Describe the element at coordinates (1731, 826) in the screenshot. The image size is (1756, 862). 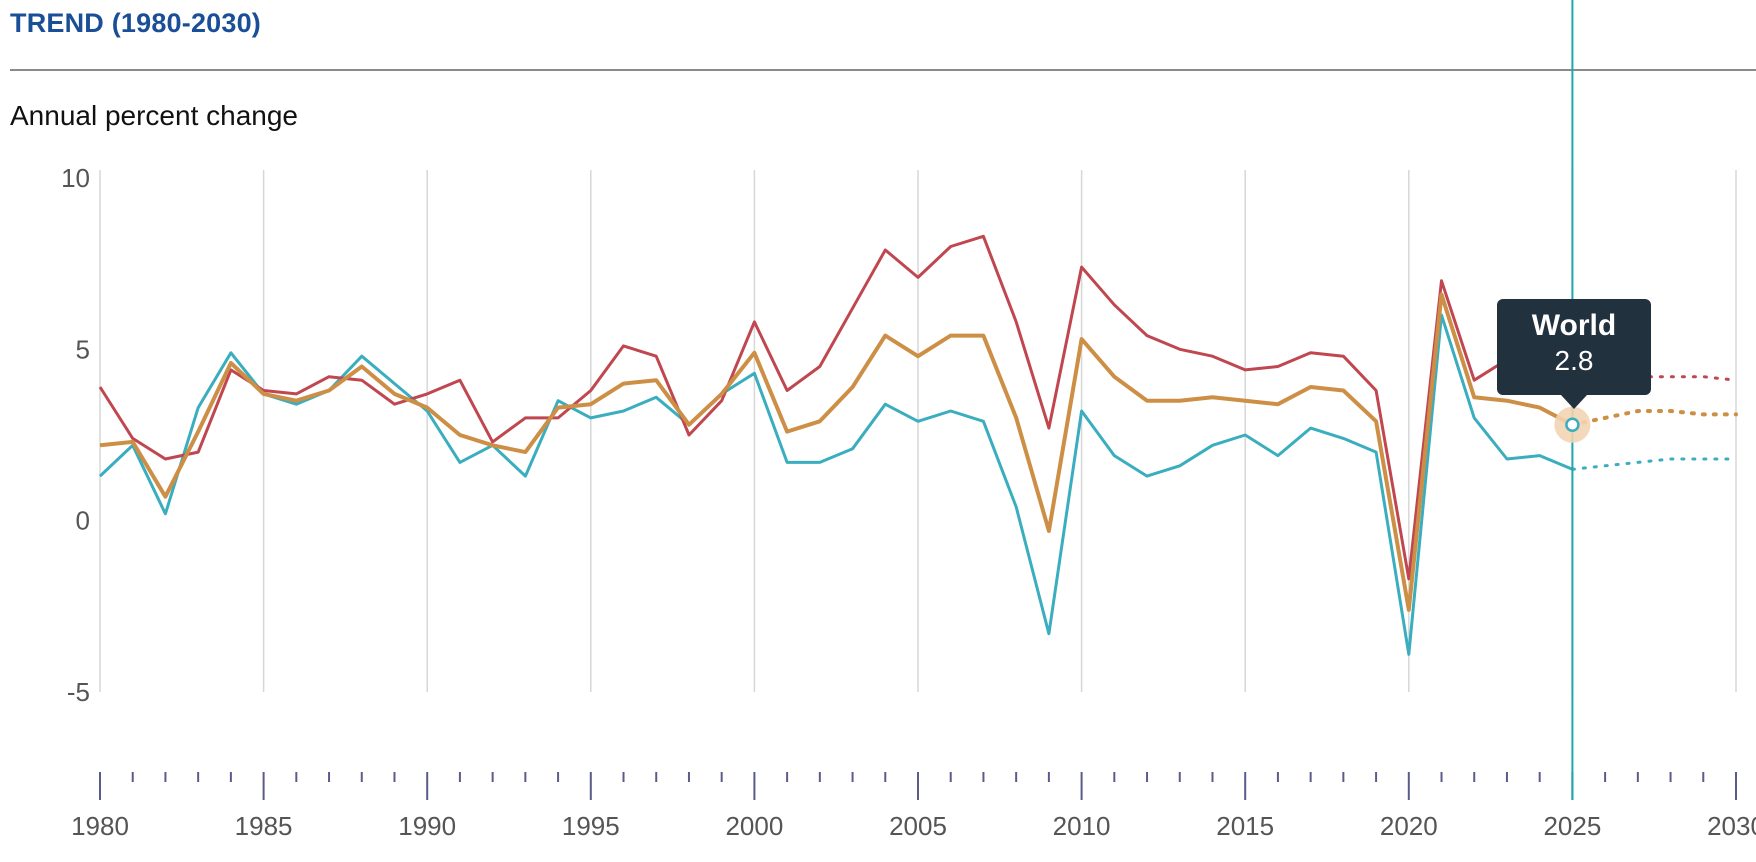
I see `x-tick-label: 2030` at that location.